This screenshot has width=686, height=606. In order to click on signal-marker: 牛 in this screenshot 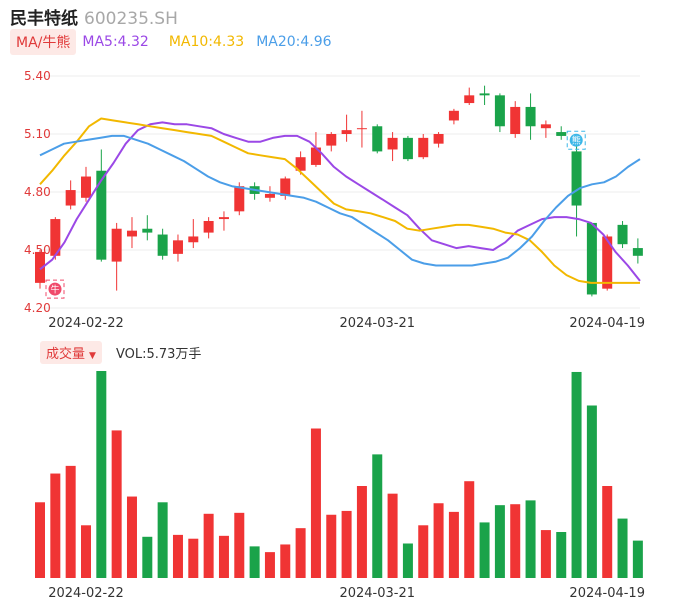, I will do `click(55, 289)`.